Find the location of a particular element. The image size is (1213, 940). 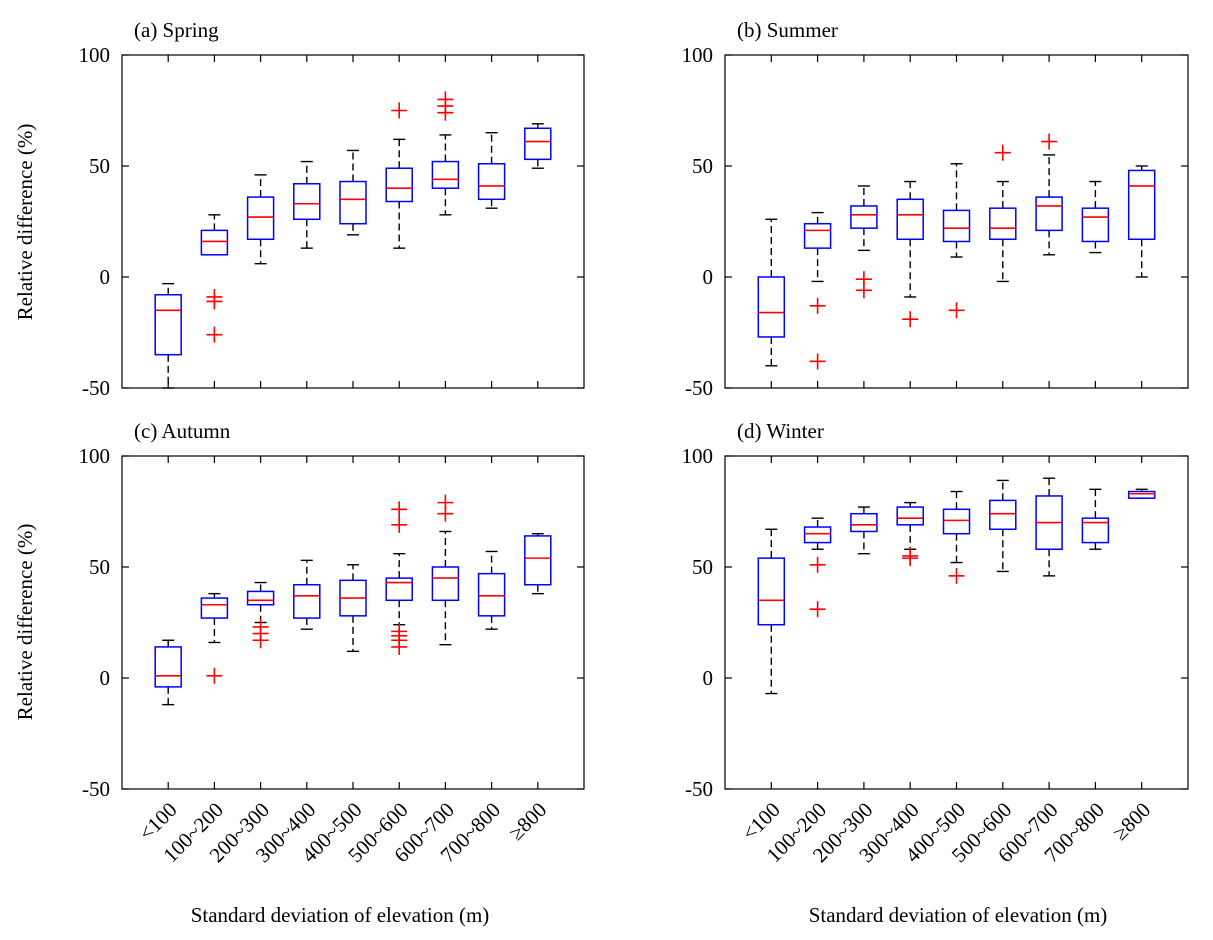

y-axis-label-bottom: Relative difference (%) is located at coordinates (25, 622).